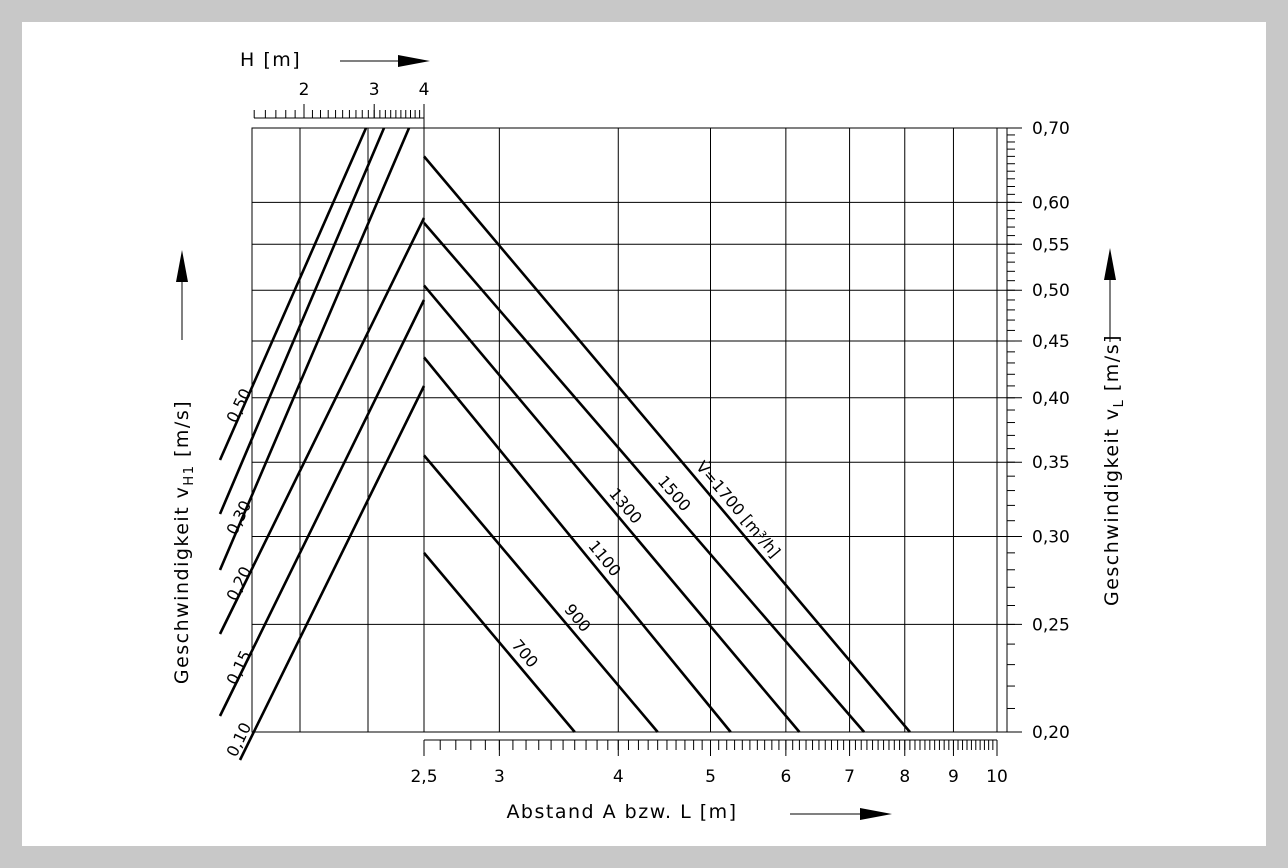 The image size is (1288, 868). What do you see at coordinates (997, 777) in the screenshot?
I see `x-tick-label: 10` at bounding box center [997, 777].